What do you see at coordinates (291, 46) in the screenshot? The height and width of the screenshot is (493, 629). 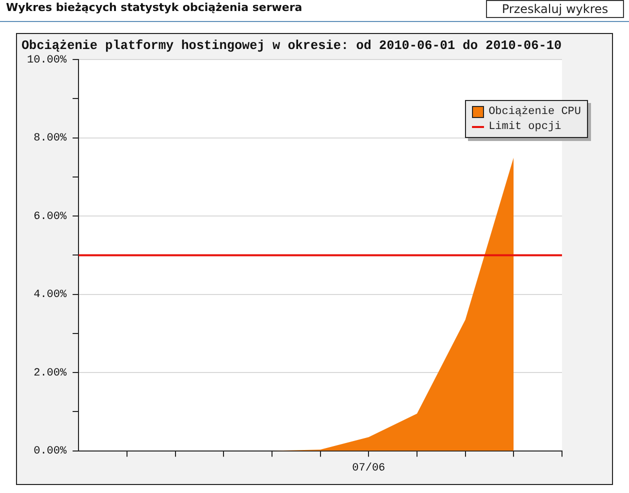 I see `chart-title: Obciążenie platformy hostingowej w okresie: od 2010-06-01 do 2010-06-10` at bounding box center [291, 46].